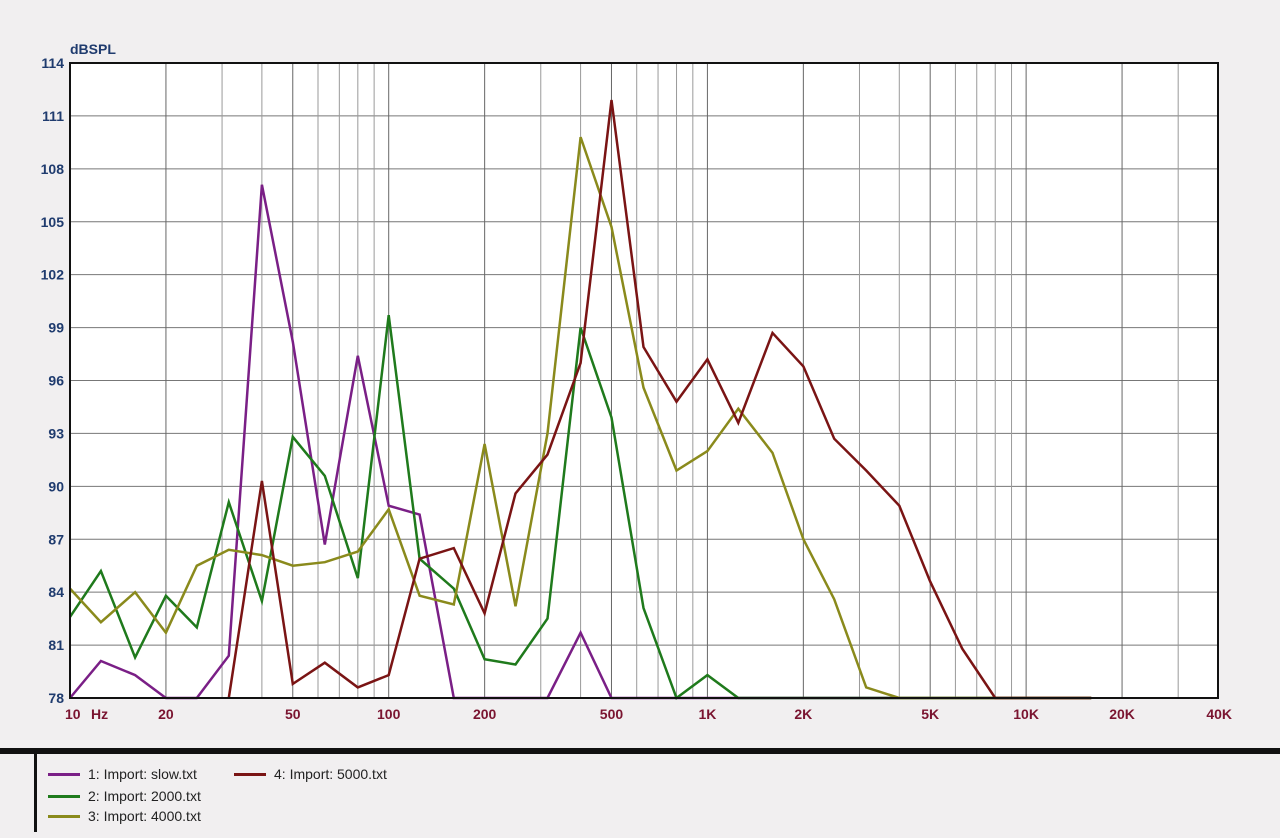  Describe the element at coordinates (93, 49) in the screenshot. I see `y-axis-label: dBSPL` at that location.